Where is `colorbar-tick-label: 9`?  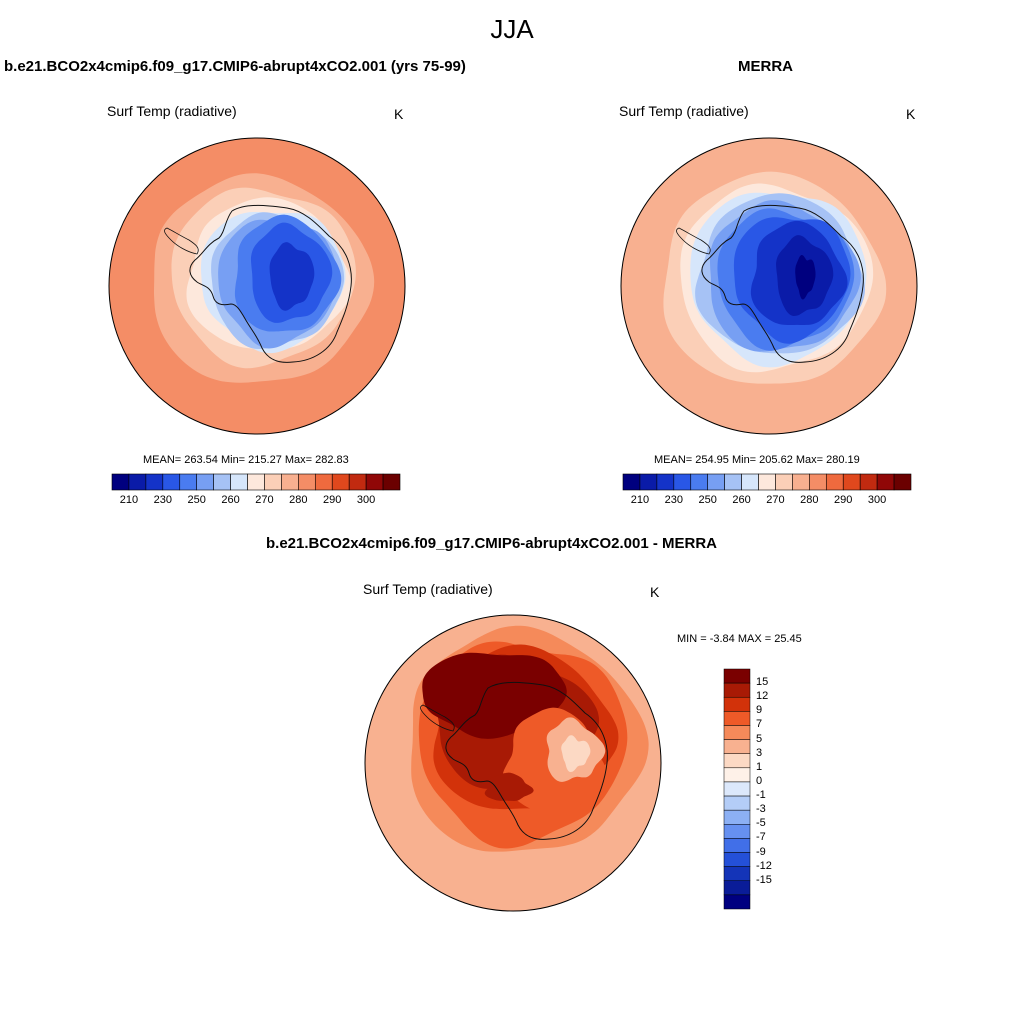
colorbar-tick-label: 9 is located at coordinates (759, 710).